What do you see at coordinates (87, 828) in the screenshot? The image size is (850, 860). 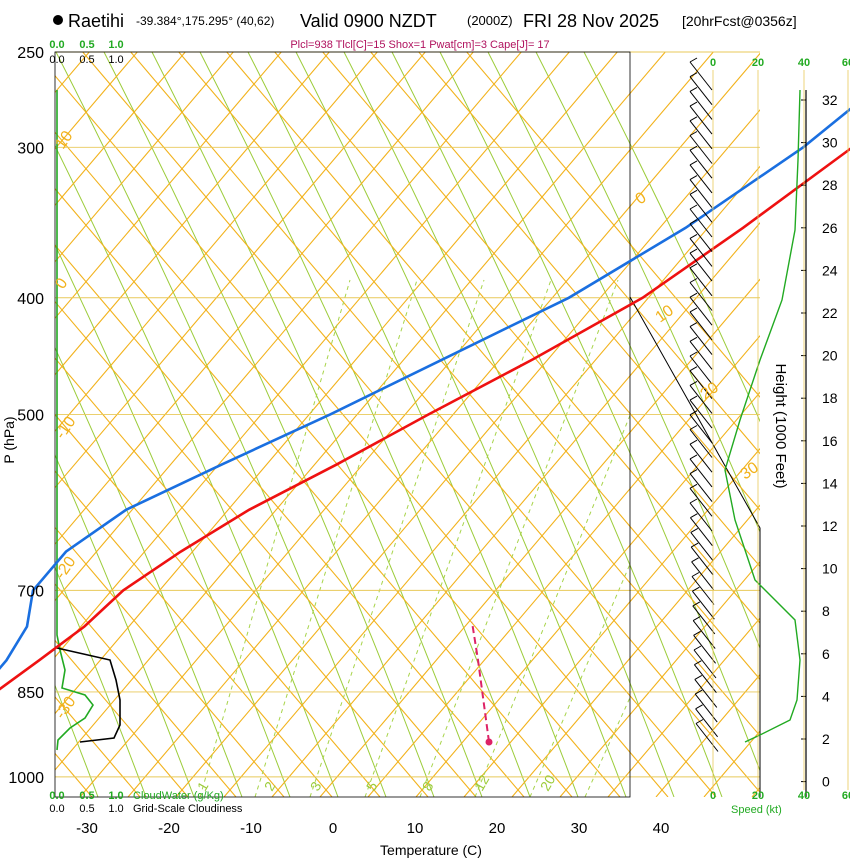 I see `temperature-tick-label: -30` at bounding box center [87, 828].